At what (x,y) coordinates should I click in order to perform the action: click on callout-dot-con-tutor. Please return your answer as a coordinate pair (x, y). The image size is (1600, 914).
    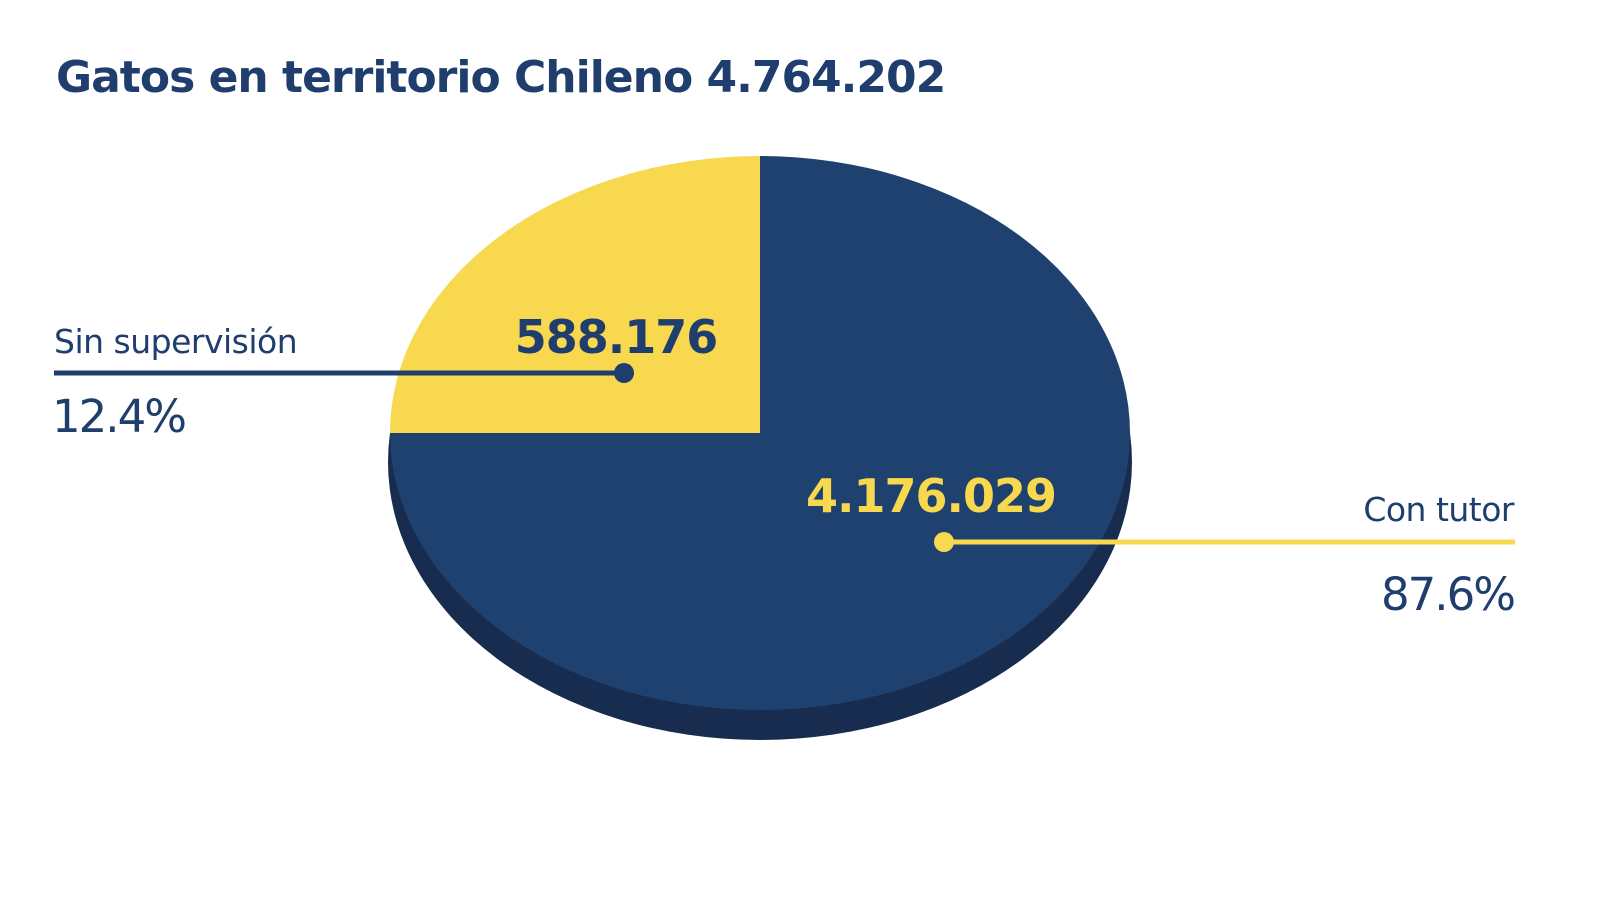
    Looking at the image, I should click on (944, 542).